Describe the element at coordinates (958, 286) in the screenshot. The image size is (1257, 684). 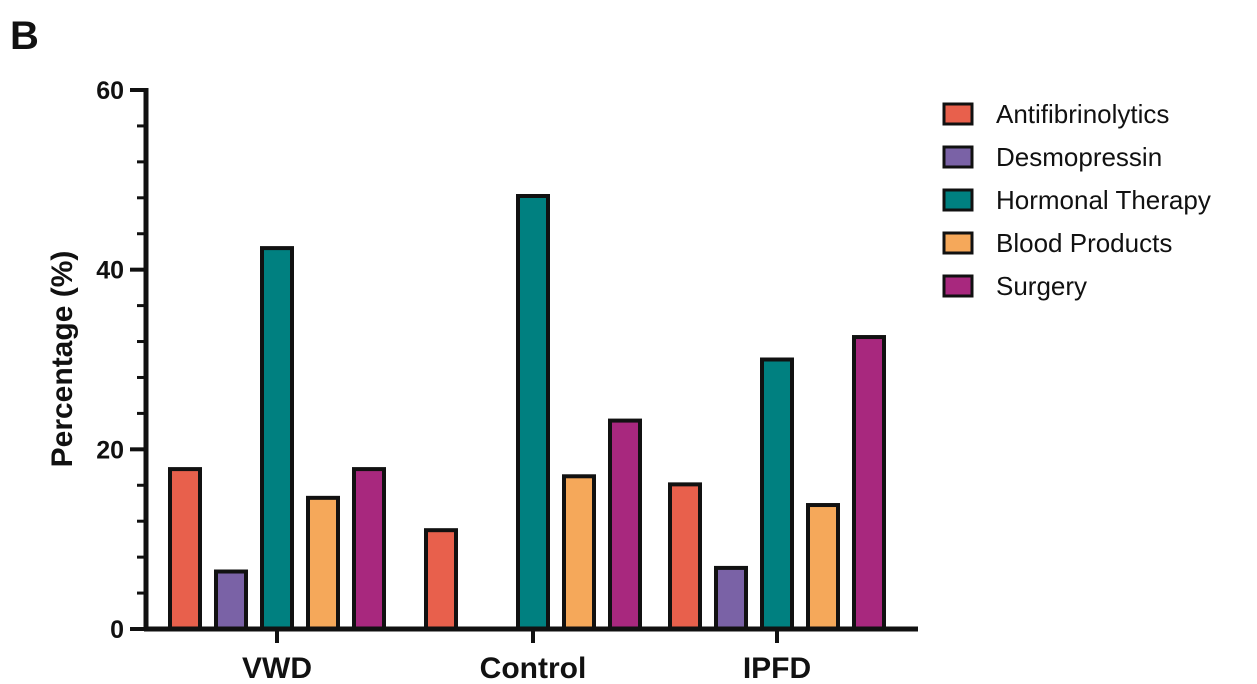
I see `legend-swatch-surgery` at that location.